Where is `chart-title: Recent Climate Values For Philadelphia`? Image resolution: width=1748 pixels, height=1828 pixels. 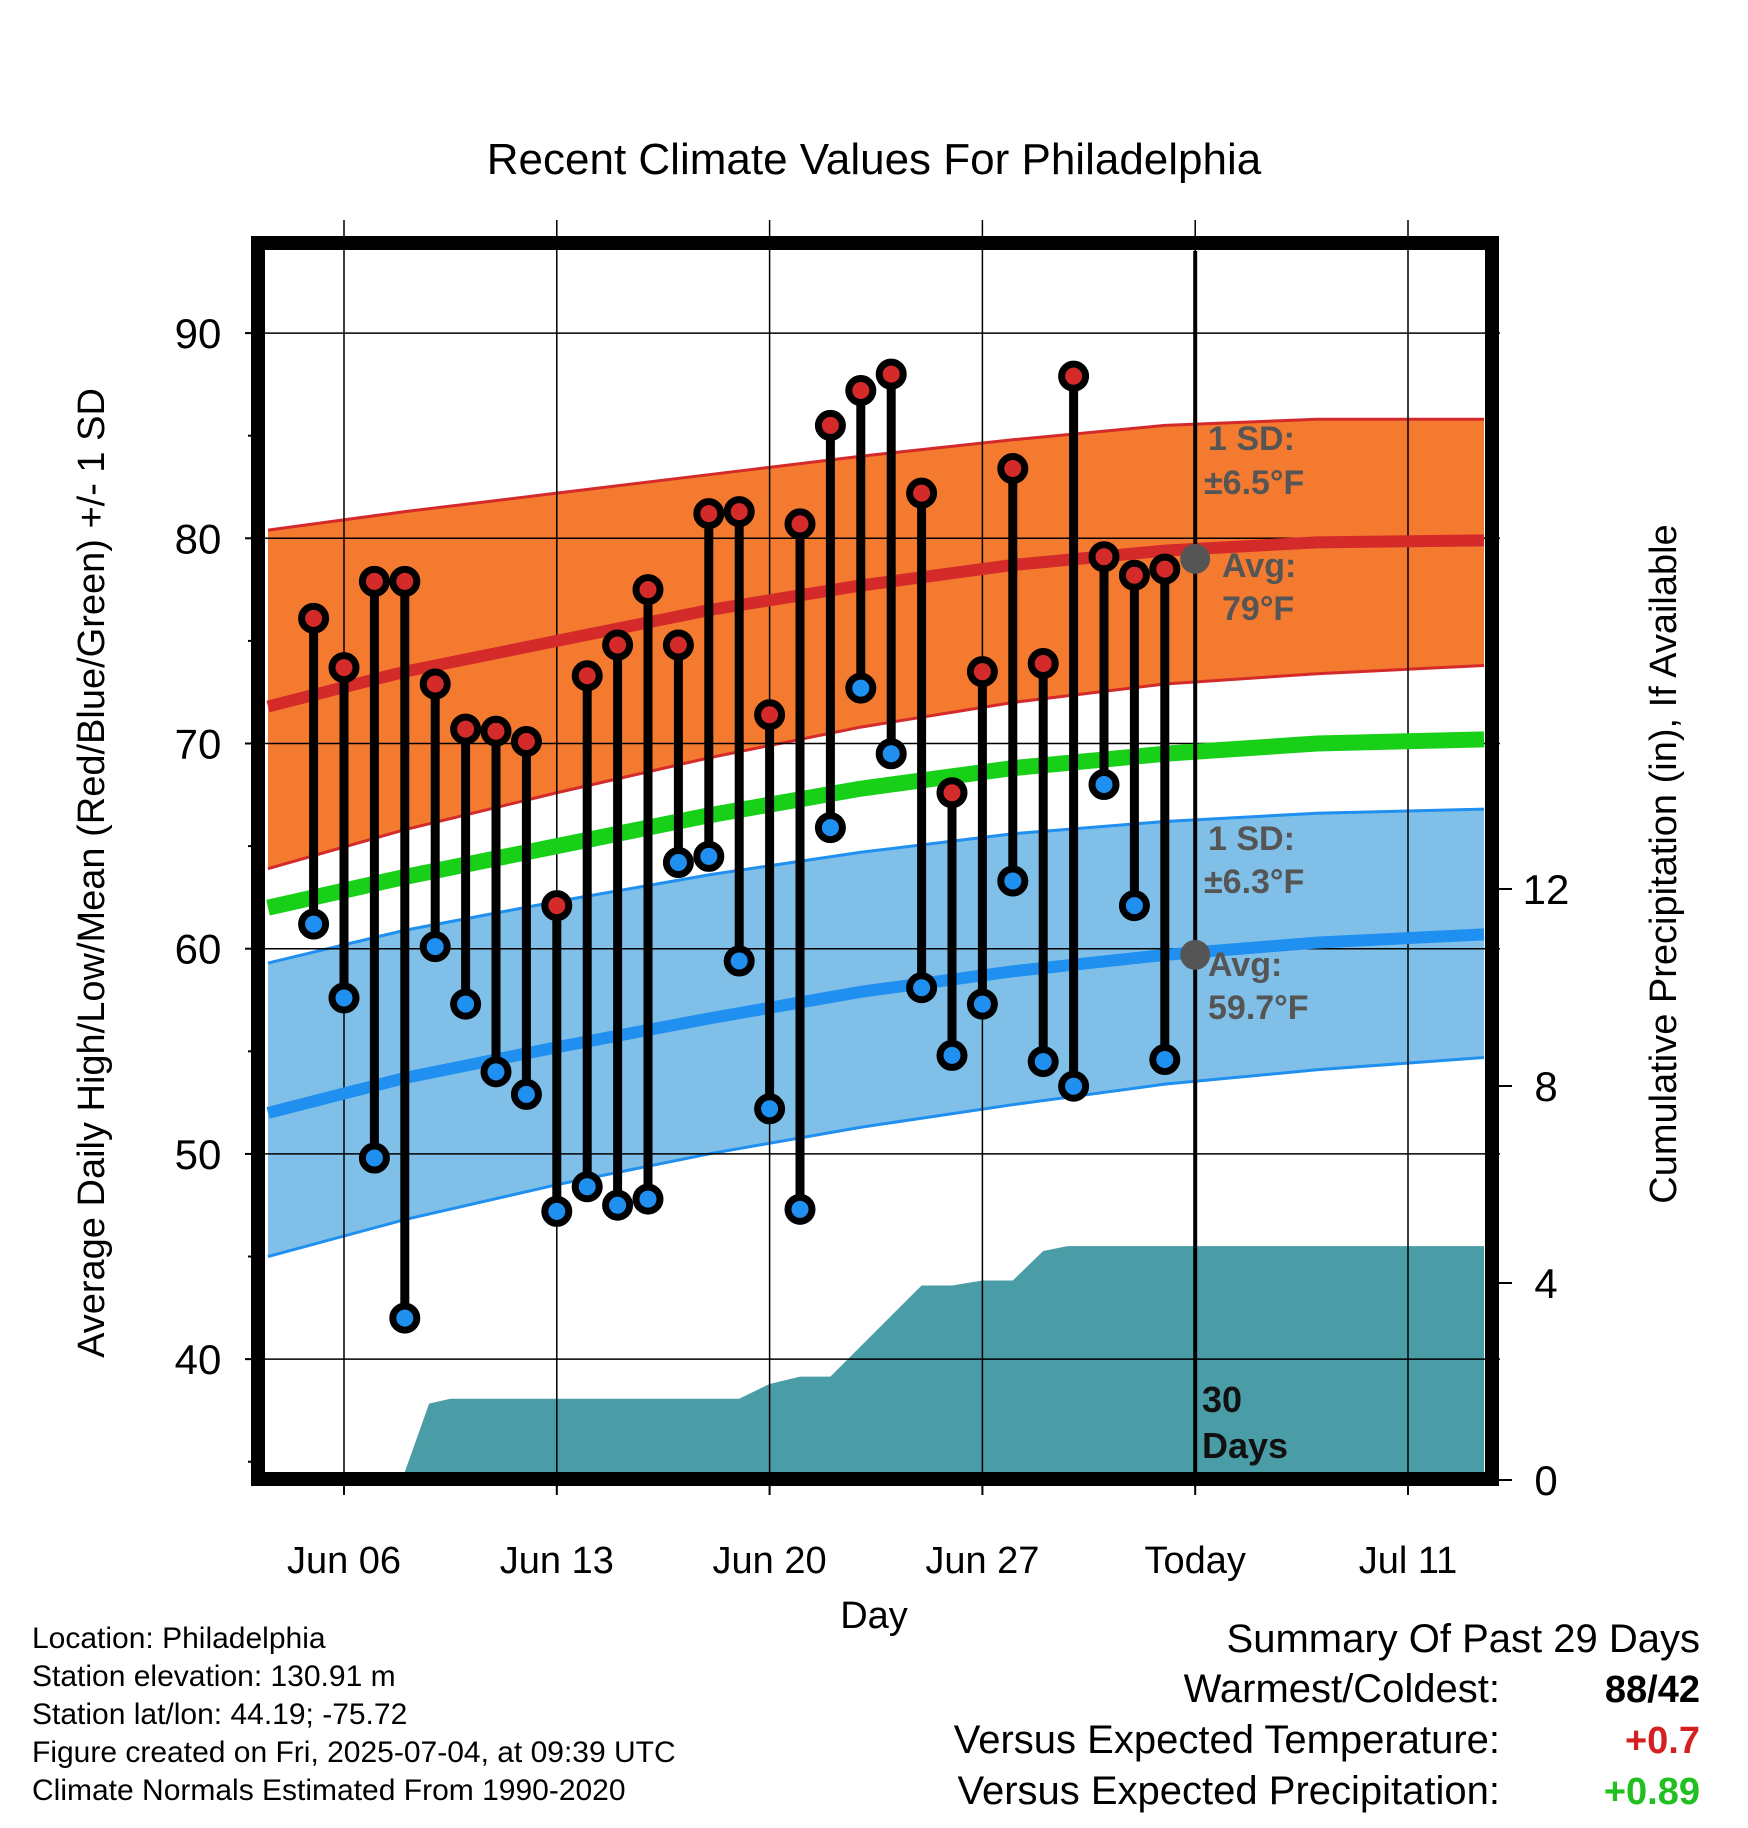
chart-title: Recent Climate Values For Philadelphia is located at coordinates (874, 159).